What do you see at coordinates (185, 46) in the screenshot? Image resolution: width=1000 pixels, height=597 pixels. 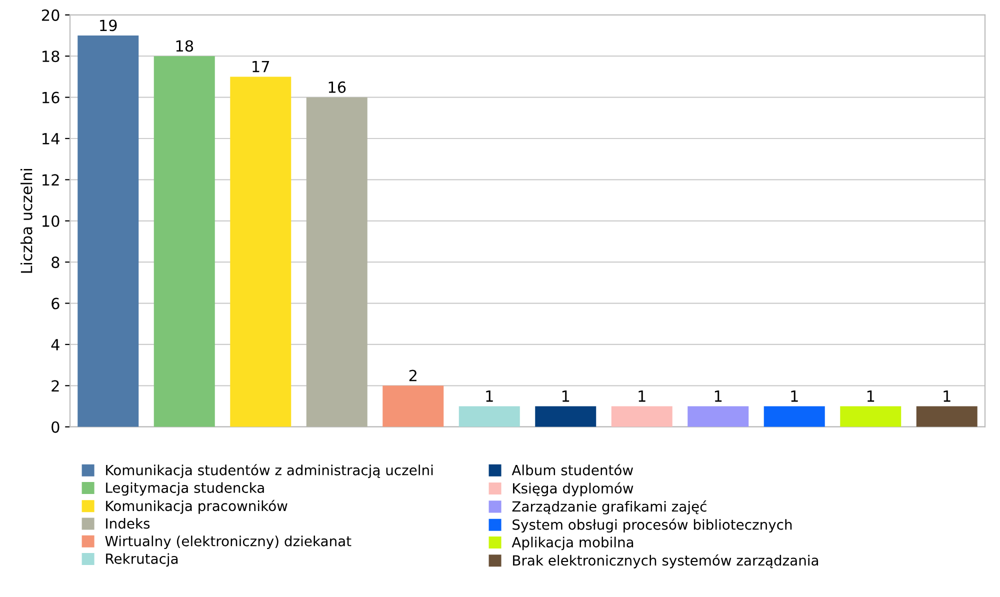 I see `data-label: 18` at bounding box center [185, 46].